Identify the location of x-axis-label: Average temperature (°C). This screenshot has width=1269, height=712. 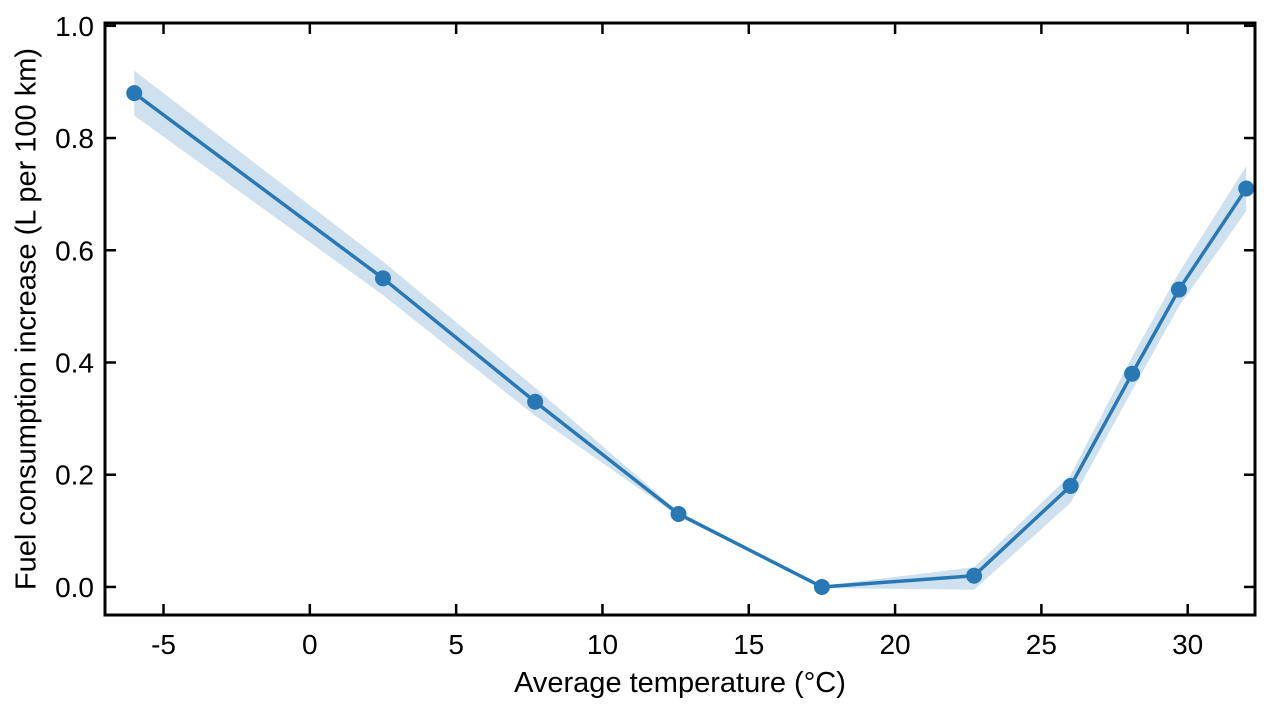
(680, 683).